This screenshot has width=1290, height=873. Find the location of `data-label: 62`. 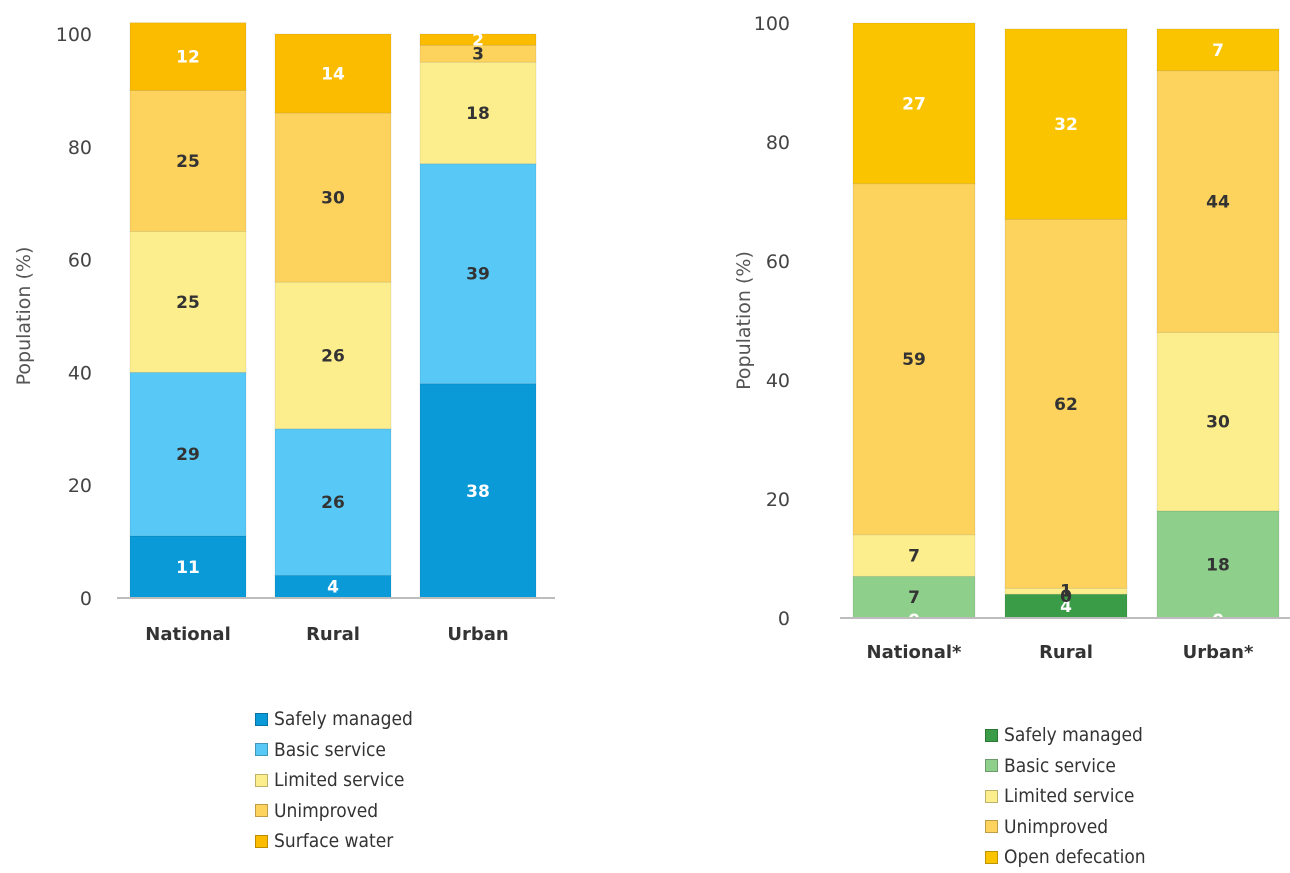

data-label: 62 is located at coordinates (1066, 405).